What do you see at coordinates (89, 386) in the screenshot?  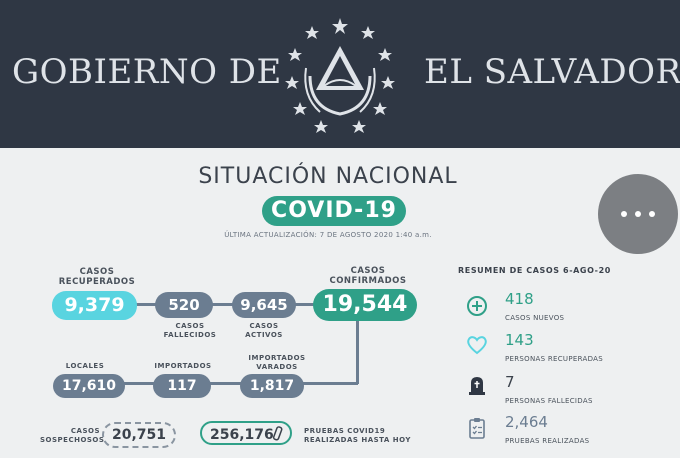 I see `locales-value: 17,610` at bounding box center [89, 386].